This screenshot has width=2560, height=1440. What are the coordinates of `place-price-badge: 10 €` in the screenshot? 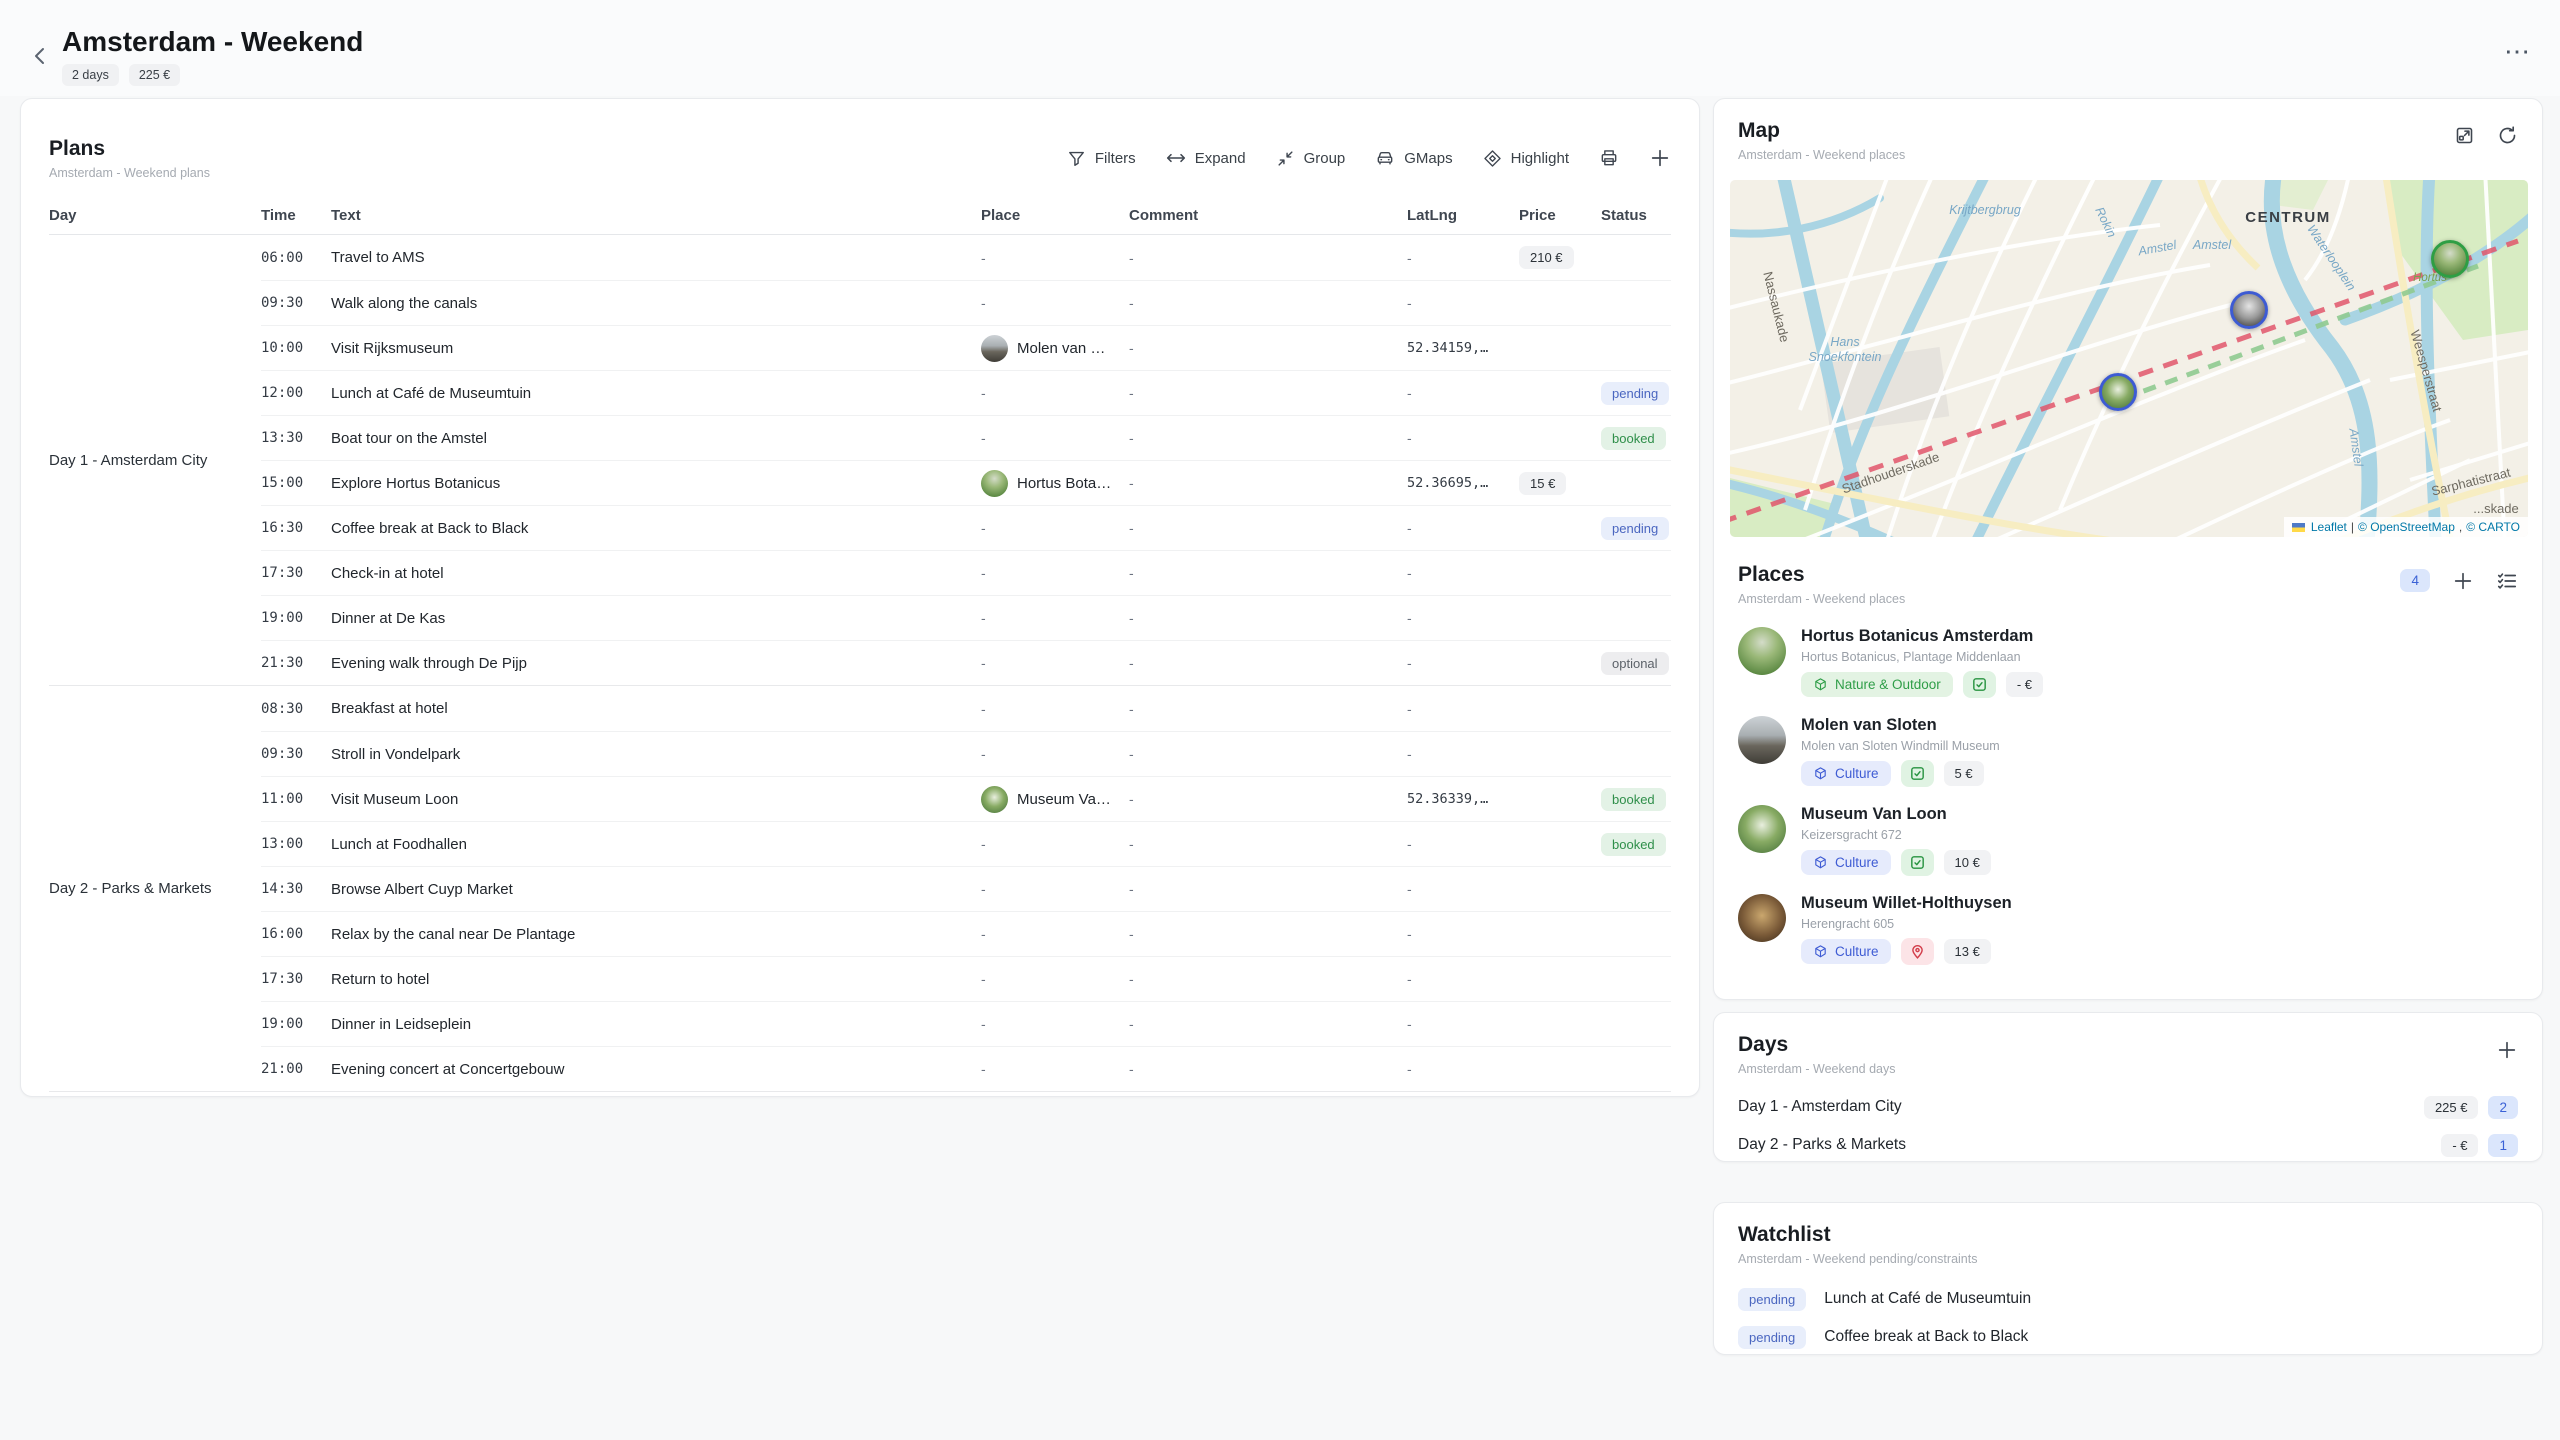 It's located at (1967, 862).